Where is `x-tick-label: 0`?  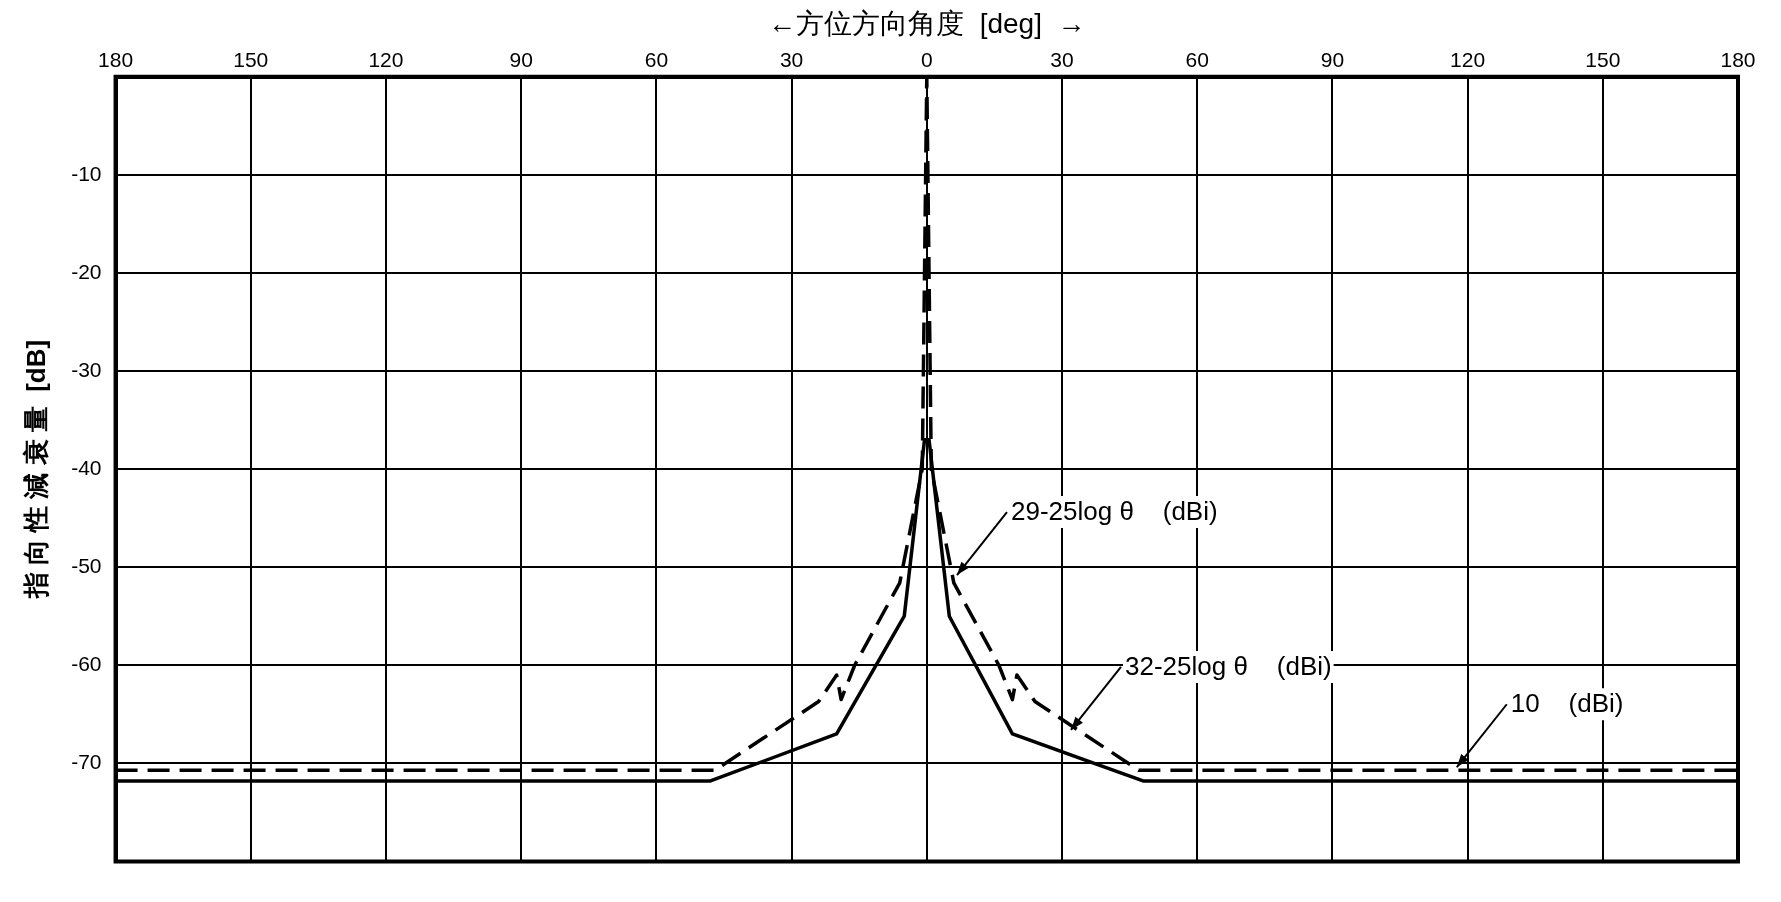 x-tick-label: 0 is located at coordinates (926, 59).